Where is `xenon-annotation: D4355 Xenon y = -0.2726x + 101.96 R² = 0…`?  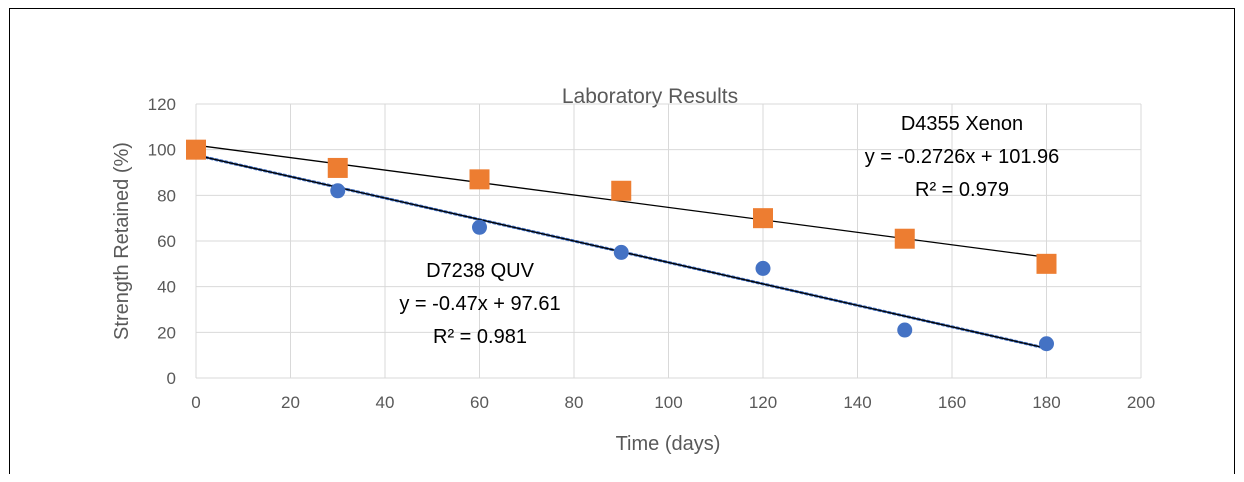
xenon-annotation: D4355 Xenon y = -0.2726x + 101.96 R² = 0… is located at coordinates (962, 157).